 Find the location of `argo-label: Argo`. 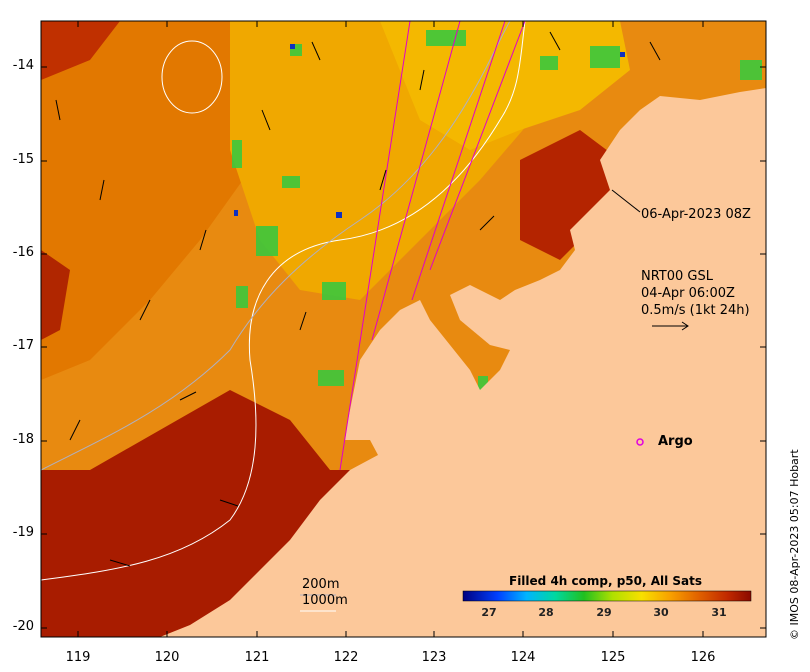

argo-label: Argo is located at coordinates (675, 441).